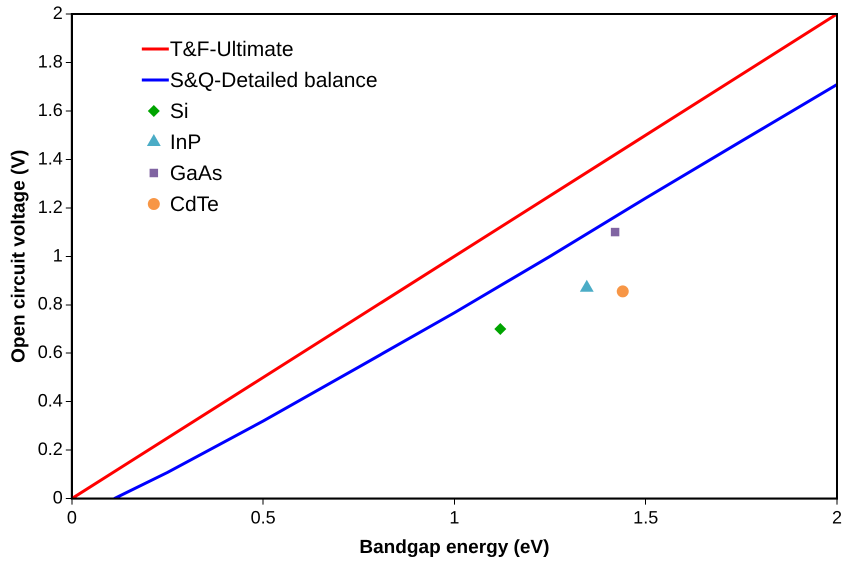  What do you see at coordinates (186, 142) in the screenshot?
I see `legend-label: InP` at bounding box center [186, 142].